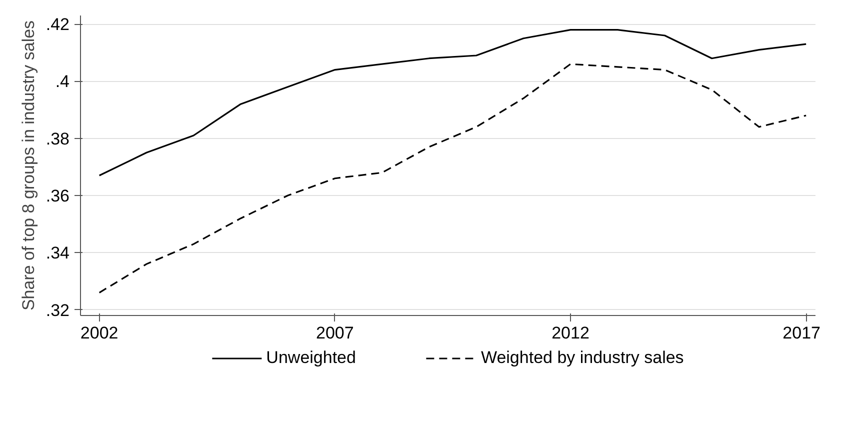 Image resolution: width=866 pixels, height=439 pixels. I want to click on y-tick-label: .4, so click(62, 82).